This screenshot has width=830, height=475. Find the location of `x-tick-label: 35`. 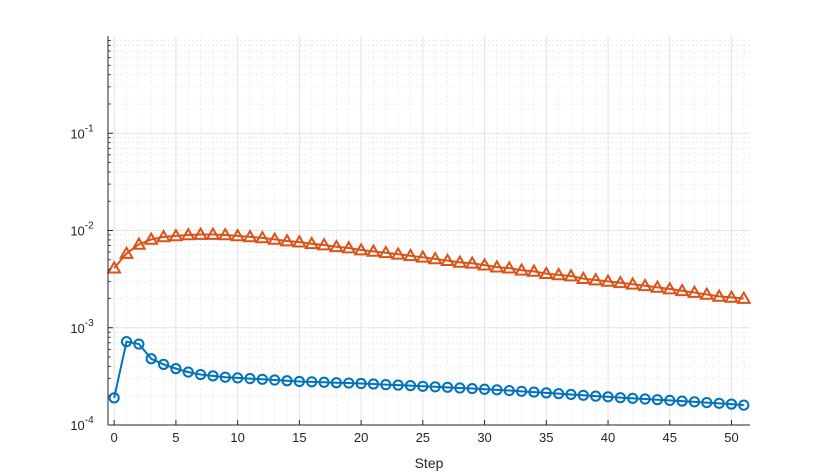

x-tick-label: 35 is located at coordinates (546, 437).